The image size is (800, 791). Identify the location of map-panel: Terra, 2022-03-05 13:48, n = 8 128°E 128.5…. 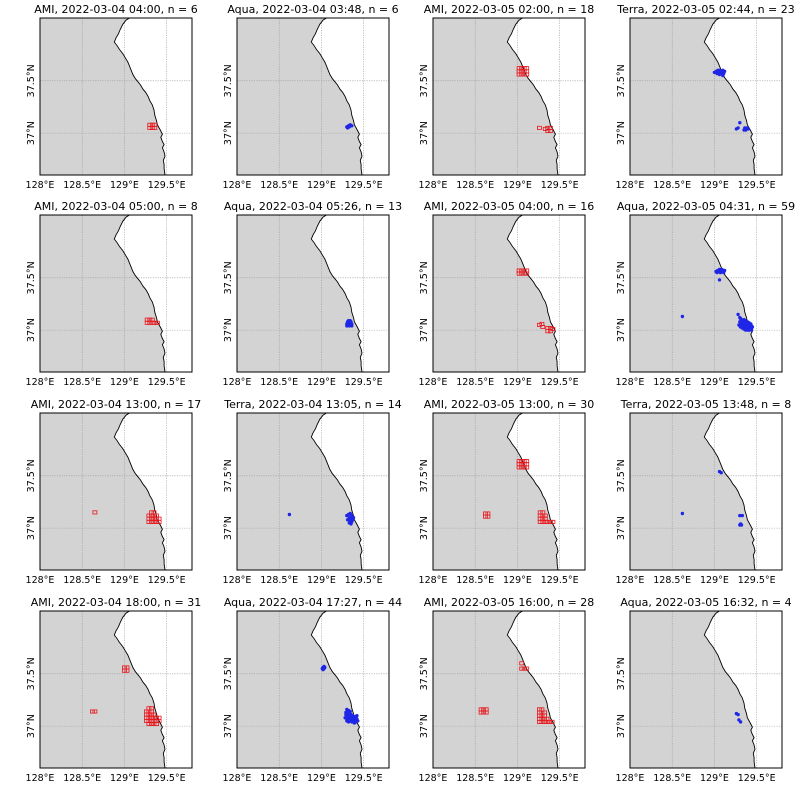
(704, 492).